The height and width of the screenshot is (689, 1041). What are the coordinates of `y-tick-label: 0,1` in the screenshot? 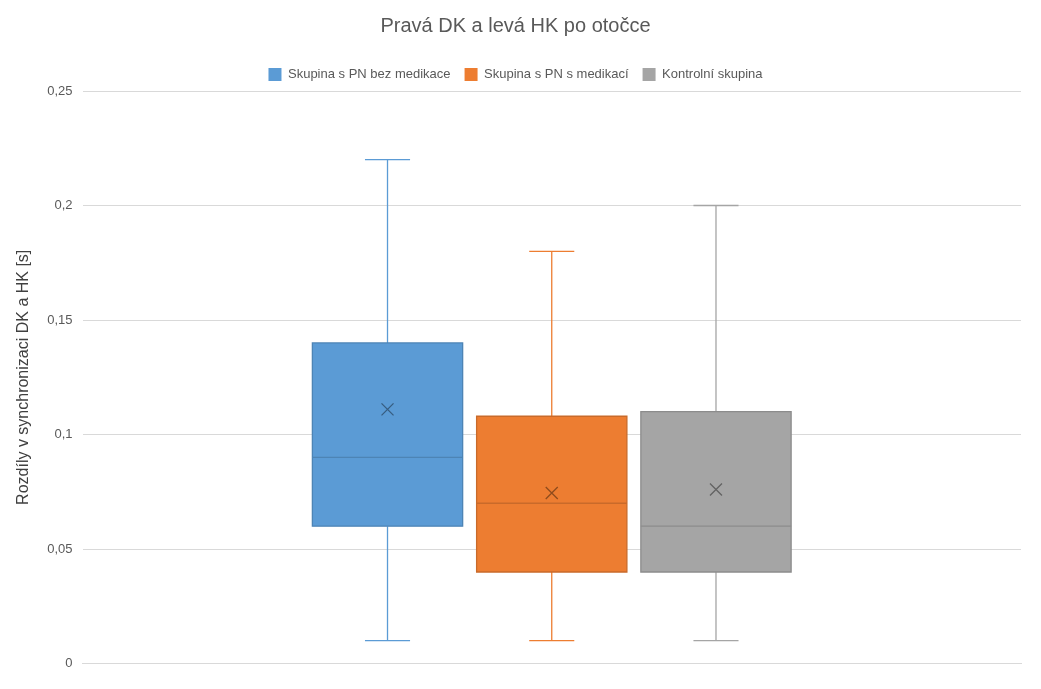 It's located at (63, 434).